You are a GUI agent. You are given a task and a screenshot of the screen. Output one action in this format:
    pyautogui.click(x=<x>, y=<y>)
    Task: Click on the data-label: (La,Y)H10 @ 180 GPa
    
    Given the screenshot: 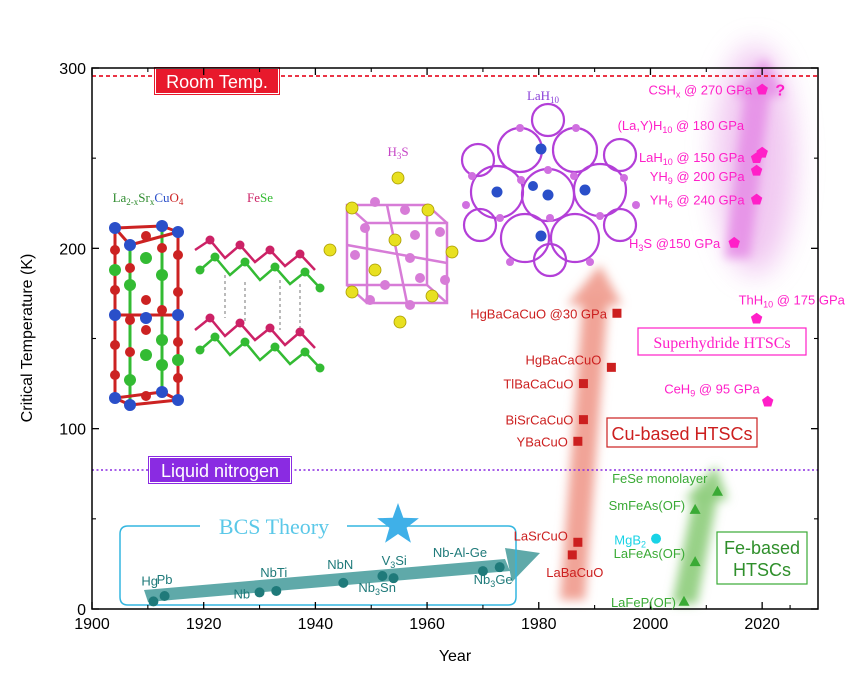 What is the action you would take?
    pyautogui.click(x=681, y=126)
    